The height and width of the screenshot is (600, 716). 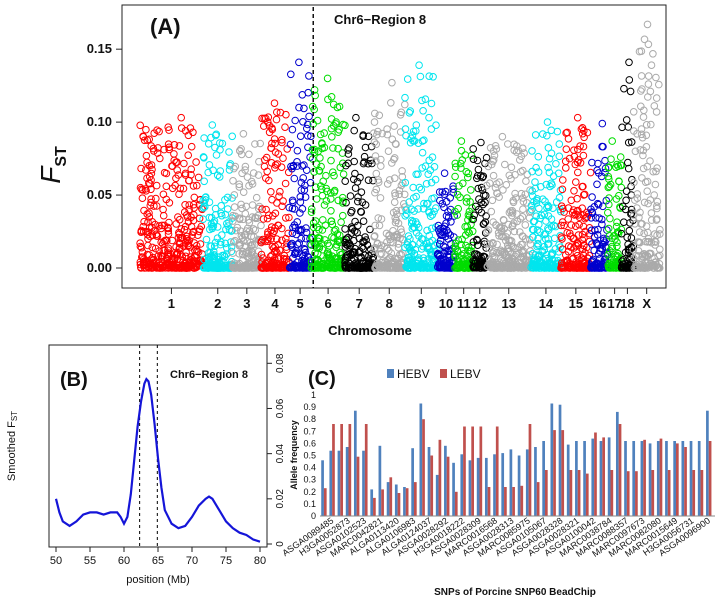 I want to click on panel-b-x-tick-label: 55, so click(x=90, y=561).